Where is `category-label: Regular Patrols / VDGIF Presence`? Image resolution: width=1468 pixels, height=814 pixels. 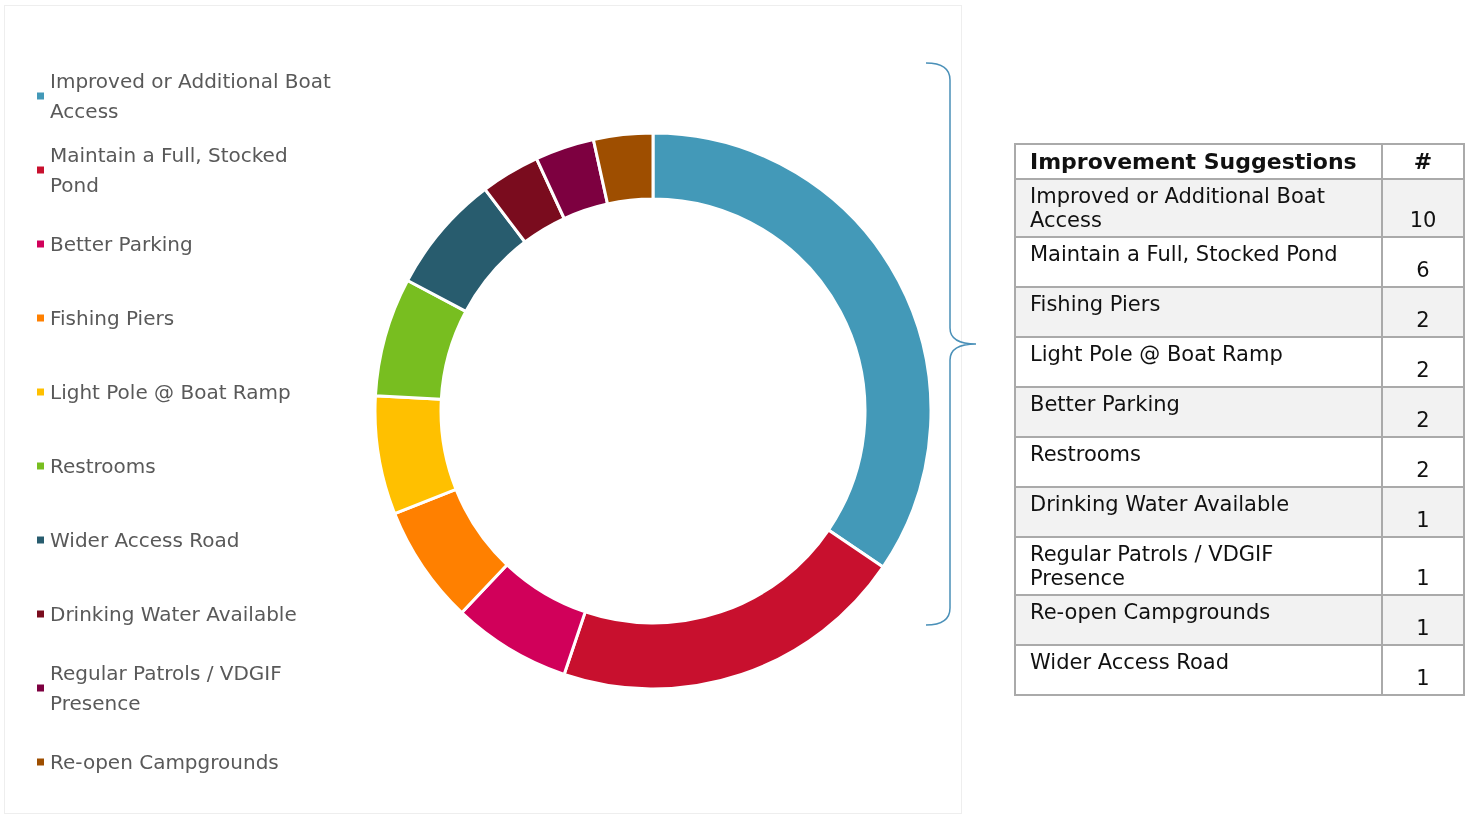
category-label: Regular Patrols / VDGIF Presence is located at coordinates (1198, 566).